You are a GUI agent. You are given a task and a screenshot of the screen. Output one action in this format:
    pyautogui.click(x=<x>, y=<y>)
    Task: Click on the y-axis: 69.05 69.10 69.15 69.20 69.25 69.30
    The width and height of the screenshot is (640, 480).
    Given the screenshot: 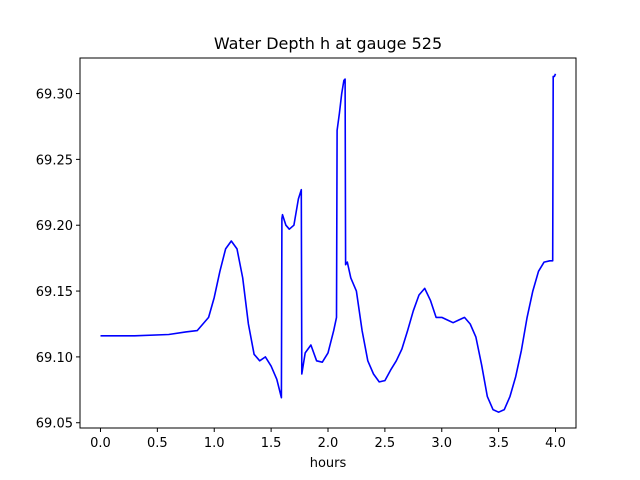 What is the action you would take?
    pyautogui.click(x=58, y=260)
    